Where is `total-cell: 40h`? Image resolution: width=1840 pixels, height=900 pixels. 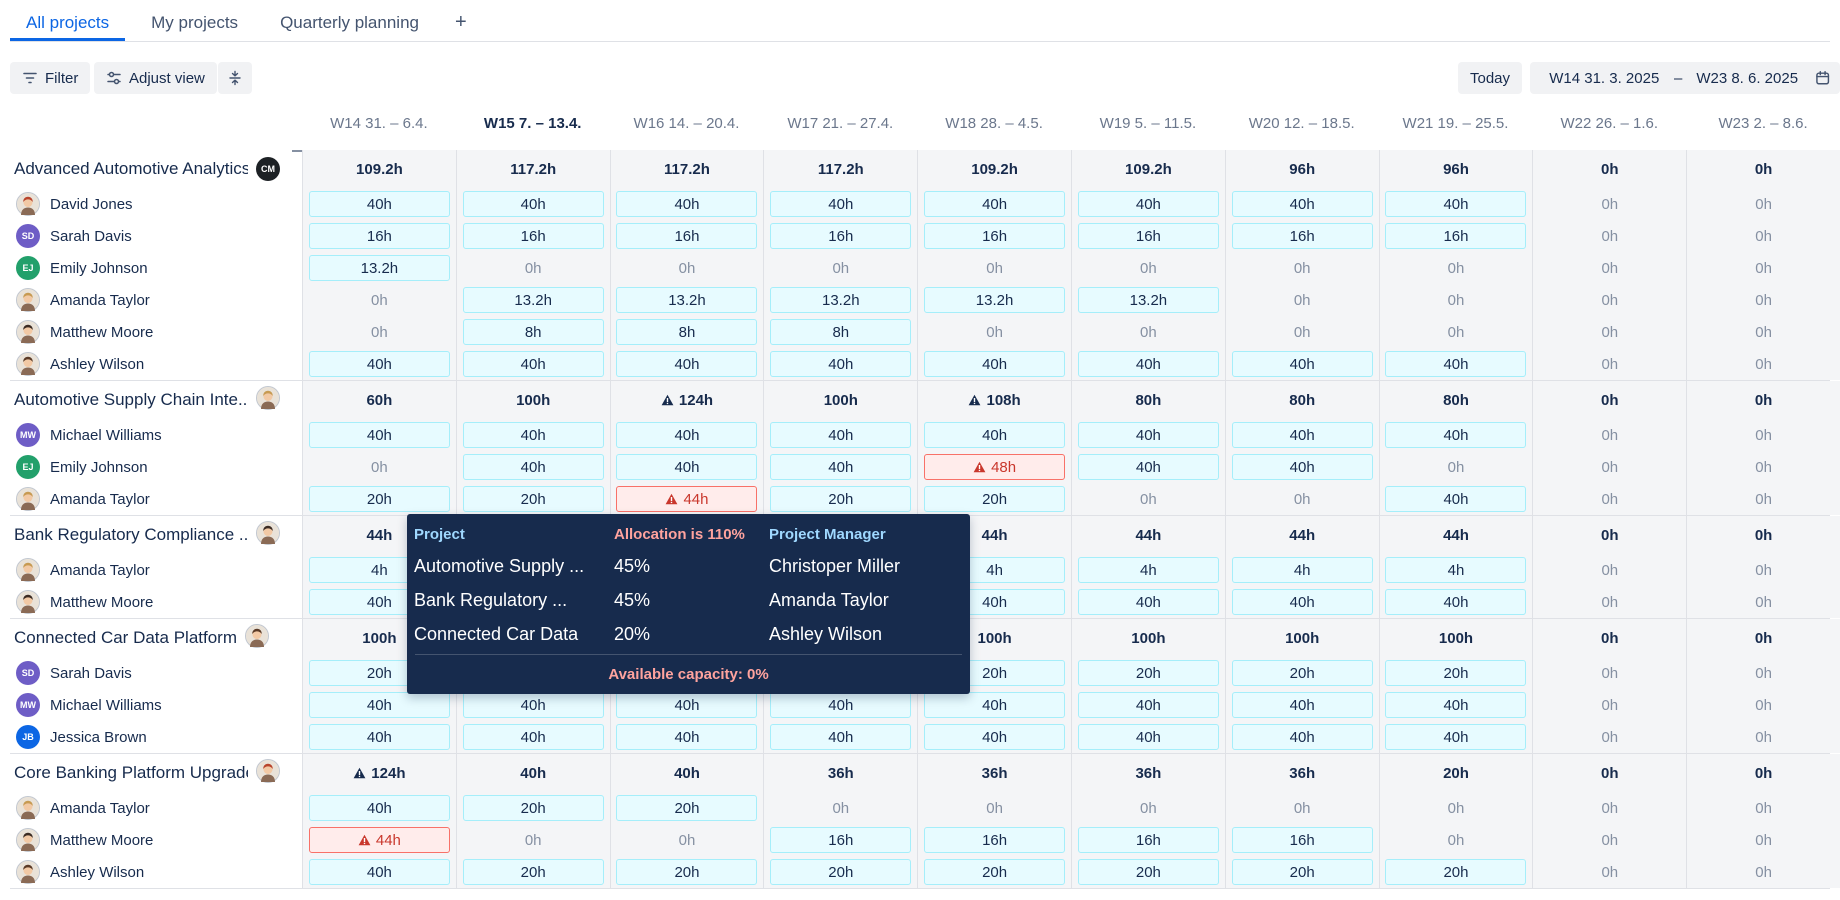 total-cell: 40h is located at coordinates (532, 773).